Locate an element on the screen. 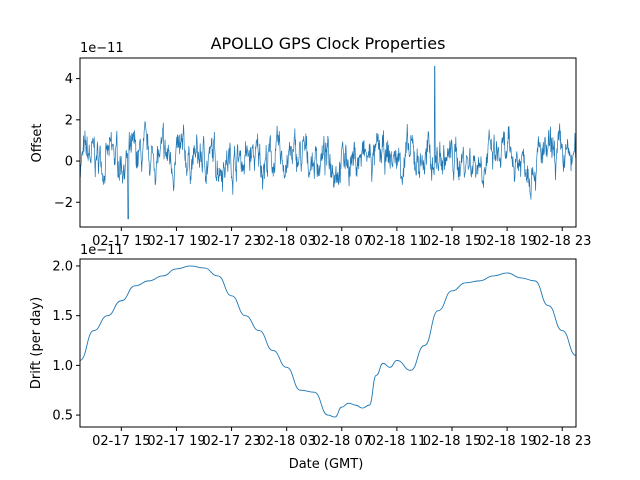 This screenshot has width=640, height=480. y-tick-label: 0.5 is located at coordinates (62, 416).